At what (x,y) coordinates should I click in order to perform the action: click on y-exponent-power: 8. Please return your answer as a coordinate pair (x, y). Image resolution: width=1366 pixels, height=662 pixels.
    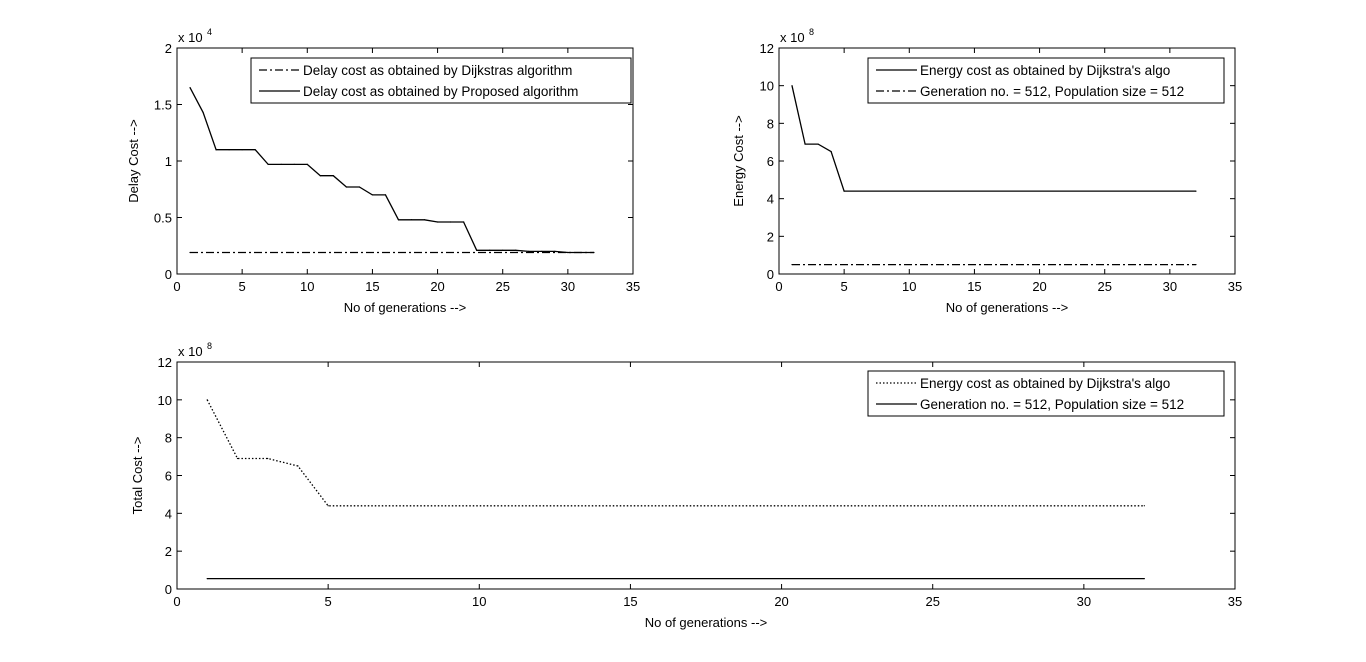
    Looking at the image, I should click on (811, 32).